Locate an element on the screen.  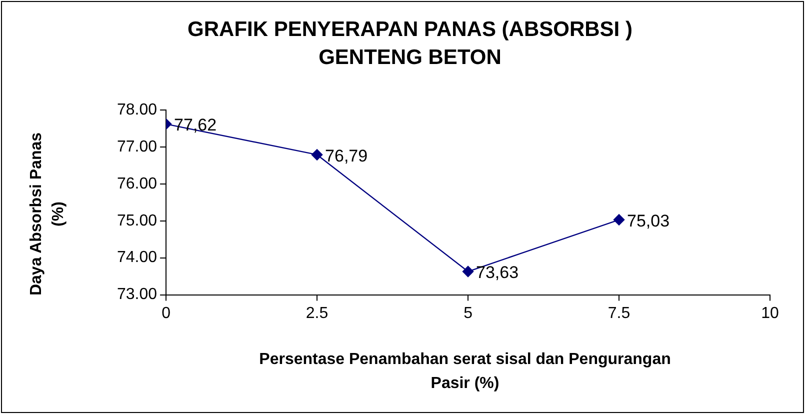
x-tick-label: 2.5 is located at coordinates (317, 313).